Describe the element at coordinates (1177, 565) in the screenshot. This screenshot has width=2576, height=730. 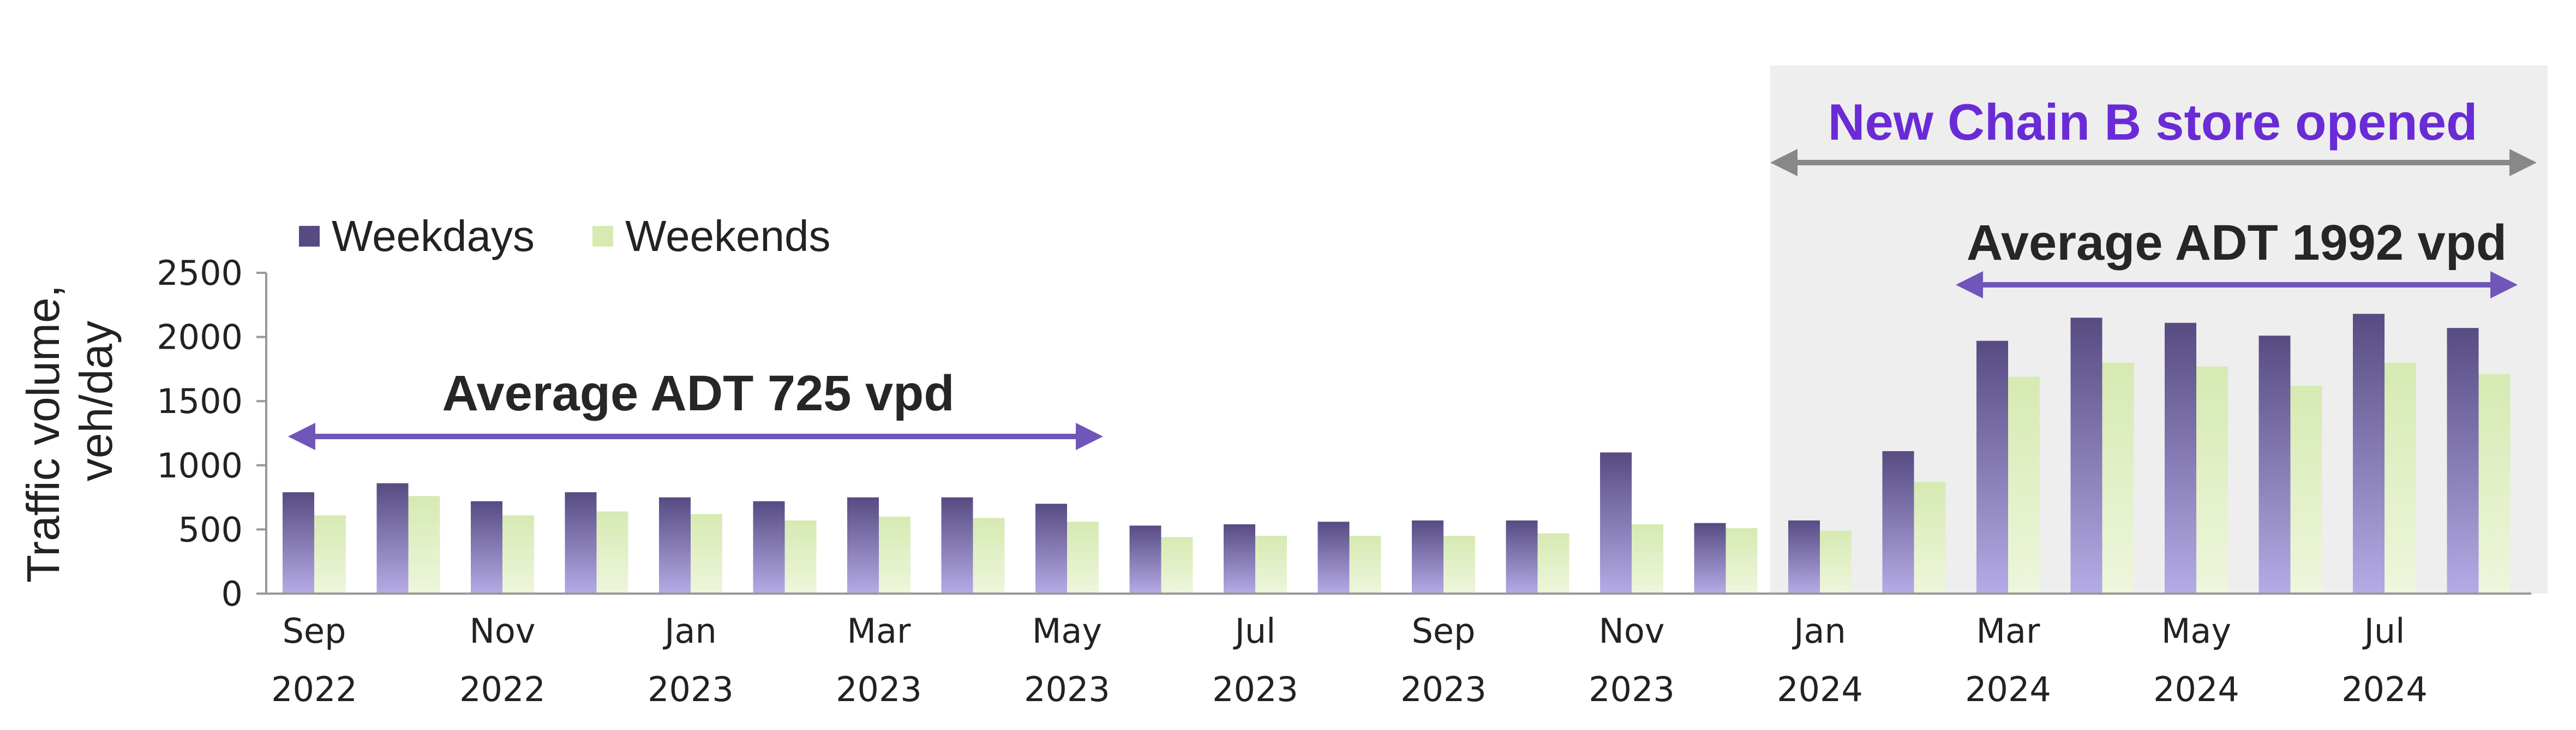
I see `bar-weekends-jun-2023` at that location.